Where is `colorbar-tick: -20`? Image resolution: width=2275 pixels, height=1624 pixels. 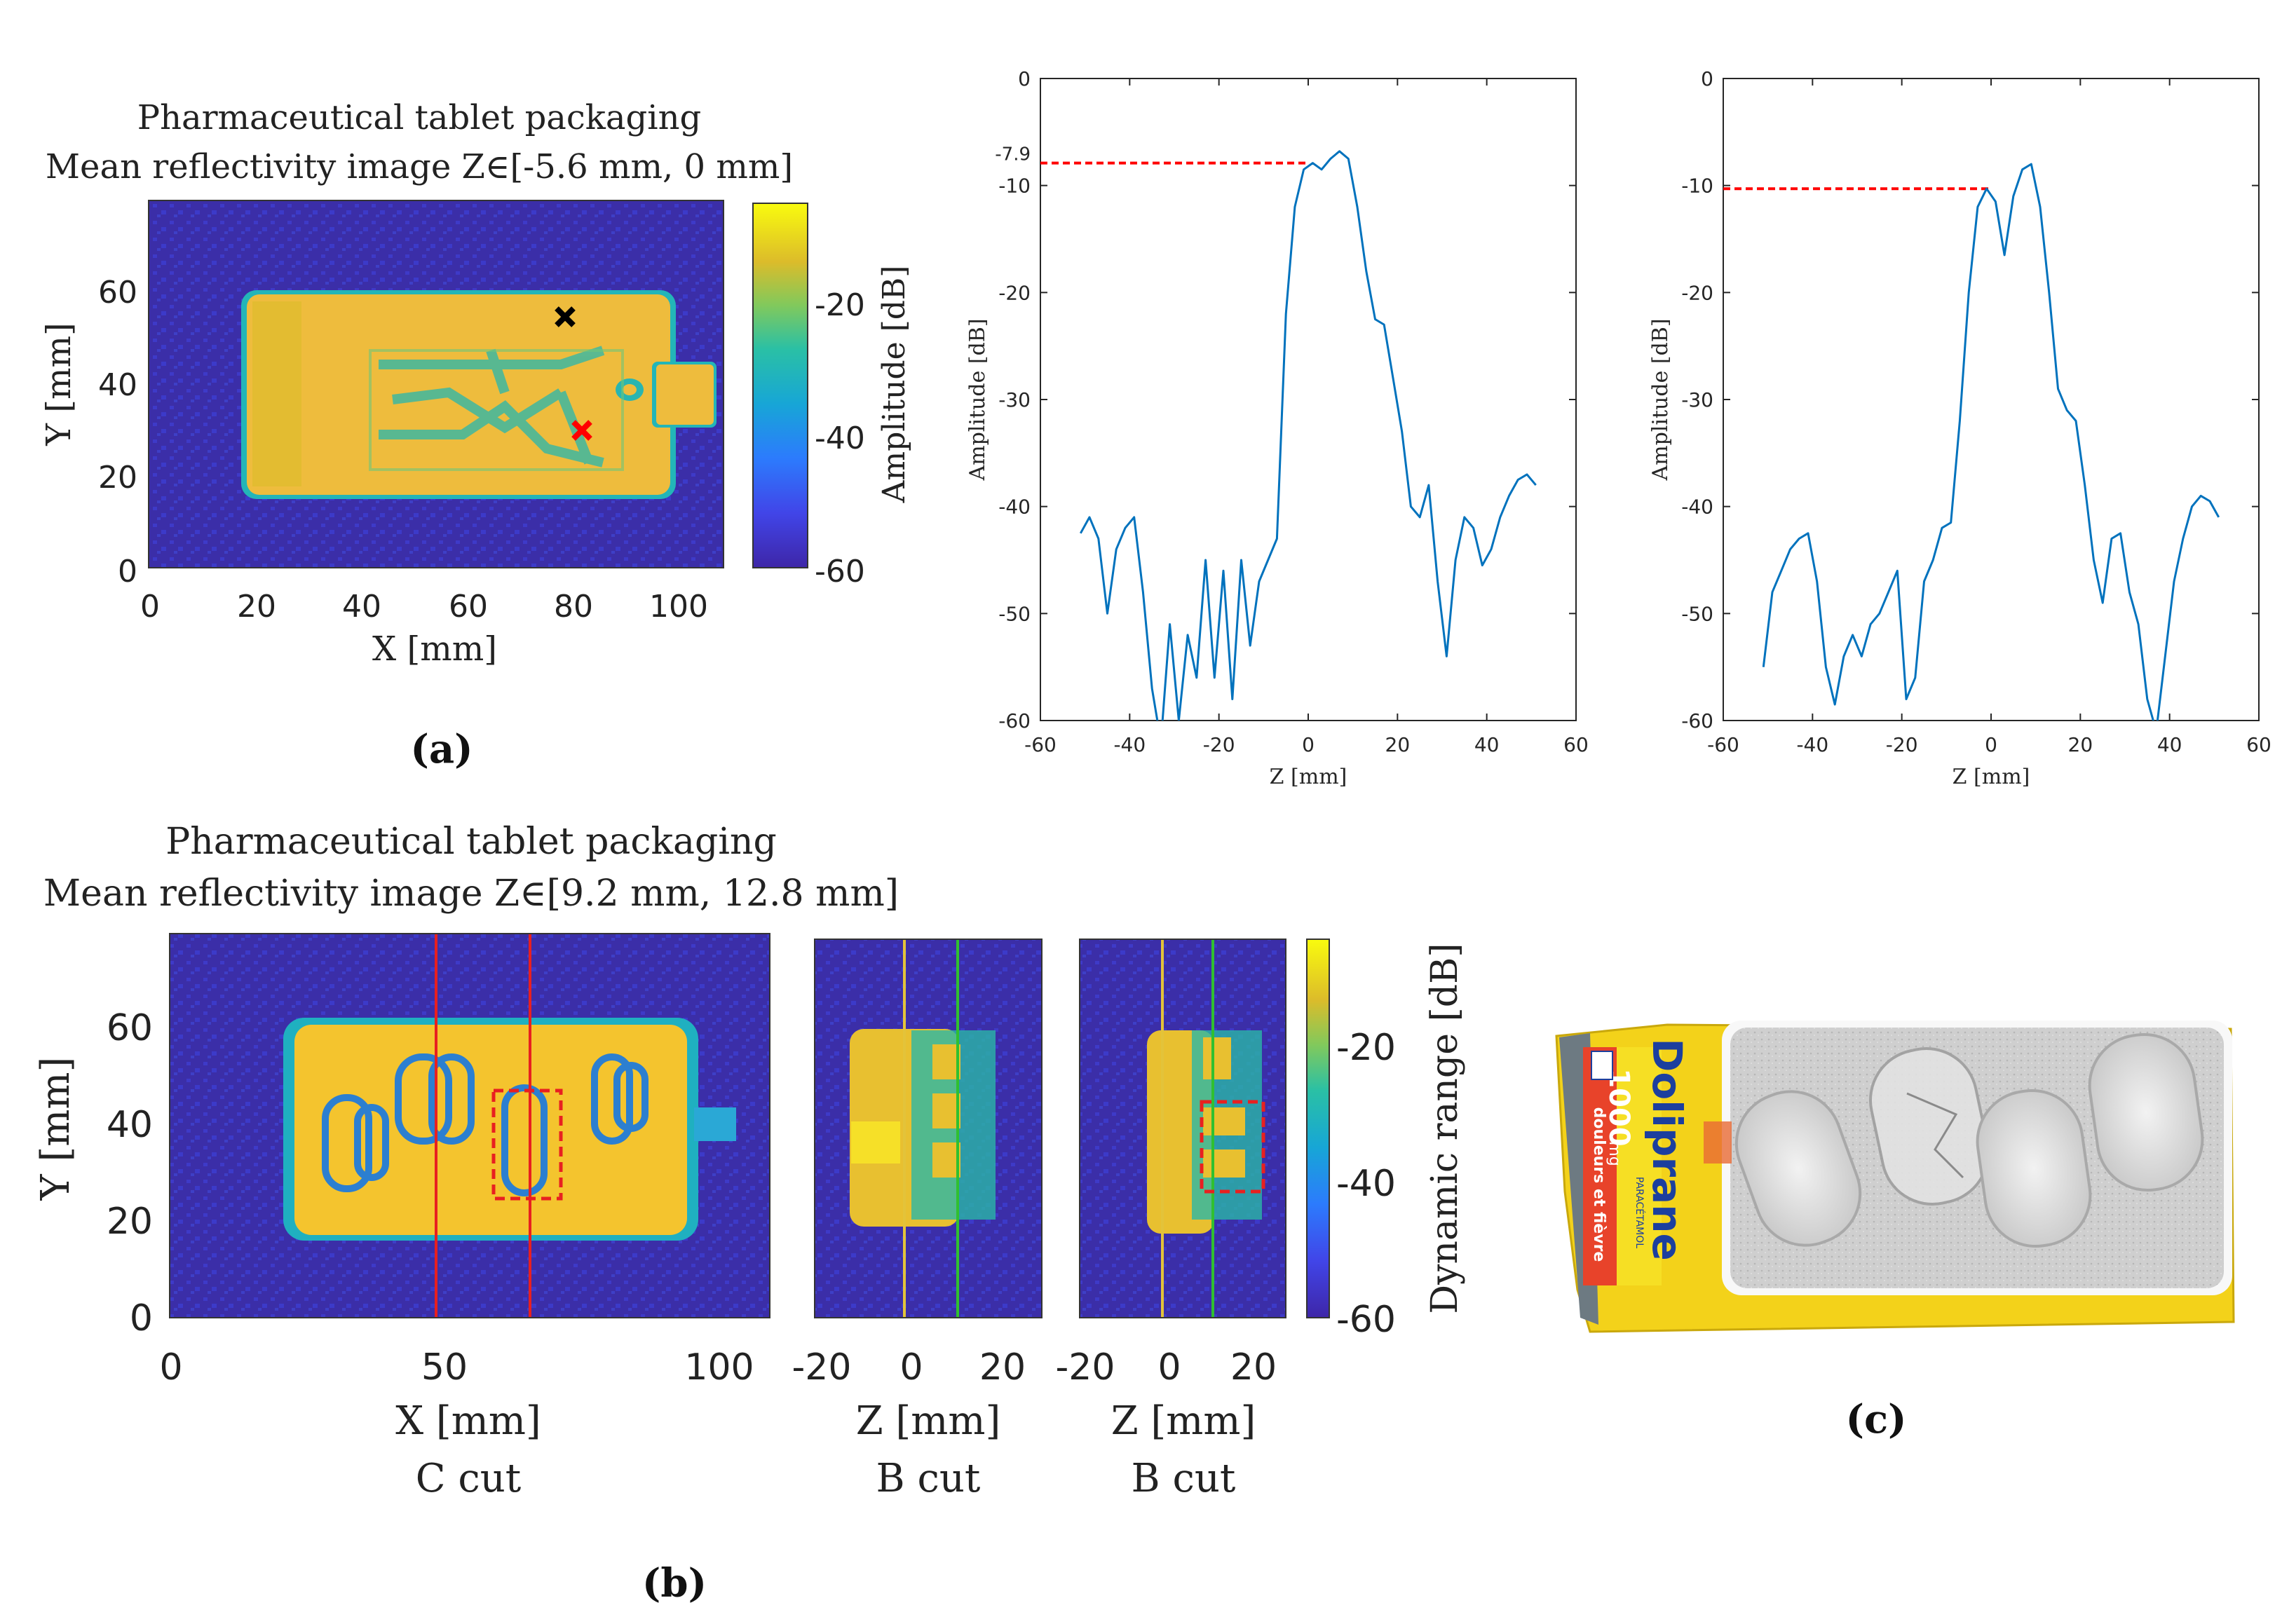 colorbar-tick: -20 is located at coordinates (1366, 1048).